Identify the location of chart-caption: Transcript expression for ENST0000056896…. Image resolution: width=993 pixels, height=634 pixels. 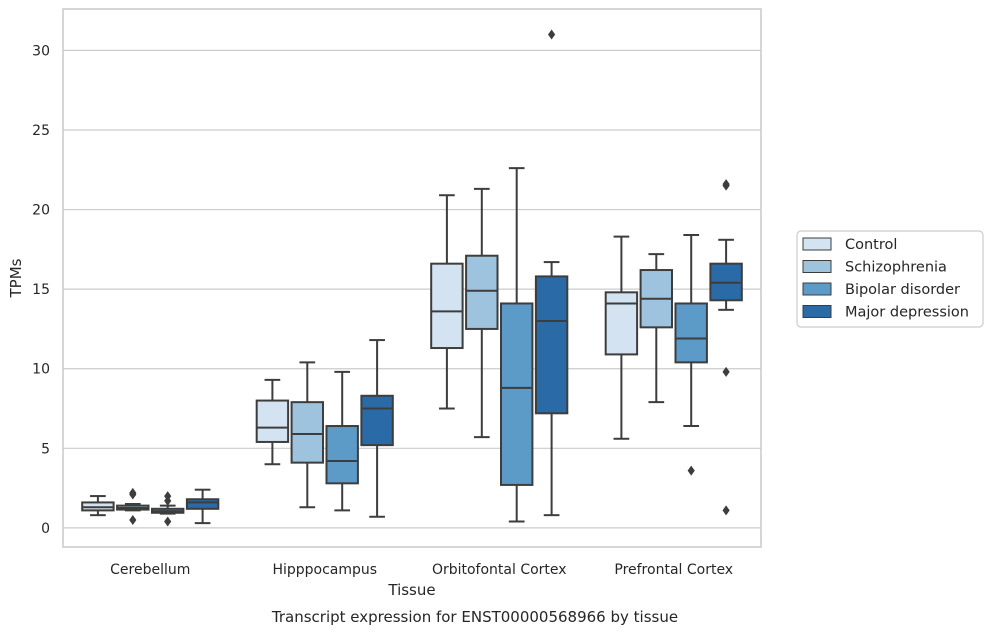
(474, 617).